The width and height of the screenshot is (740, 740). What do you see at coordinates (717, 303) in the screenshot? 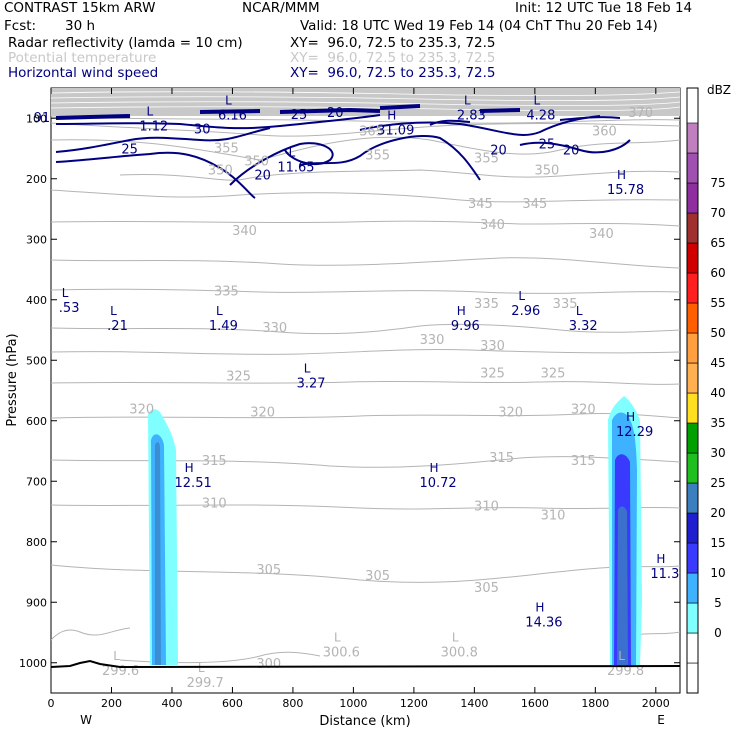
I see `colorbar-level-label: 55` at bounding box center [717, 303].